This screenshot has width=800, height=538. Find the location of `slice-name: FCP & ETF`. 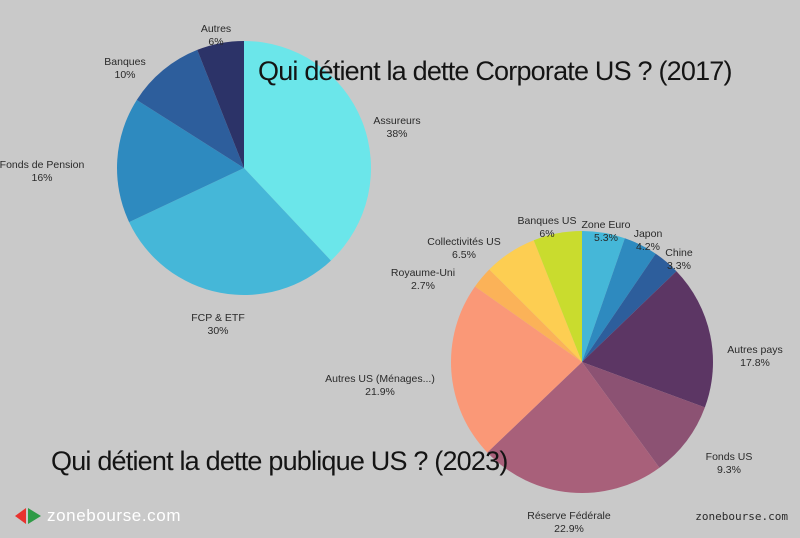

slice-name: FCP & ETF is located at coordinates (218, 318).